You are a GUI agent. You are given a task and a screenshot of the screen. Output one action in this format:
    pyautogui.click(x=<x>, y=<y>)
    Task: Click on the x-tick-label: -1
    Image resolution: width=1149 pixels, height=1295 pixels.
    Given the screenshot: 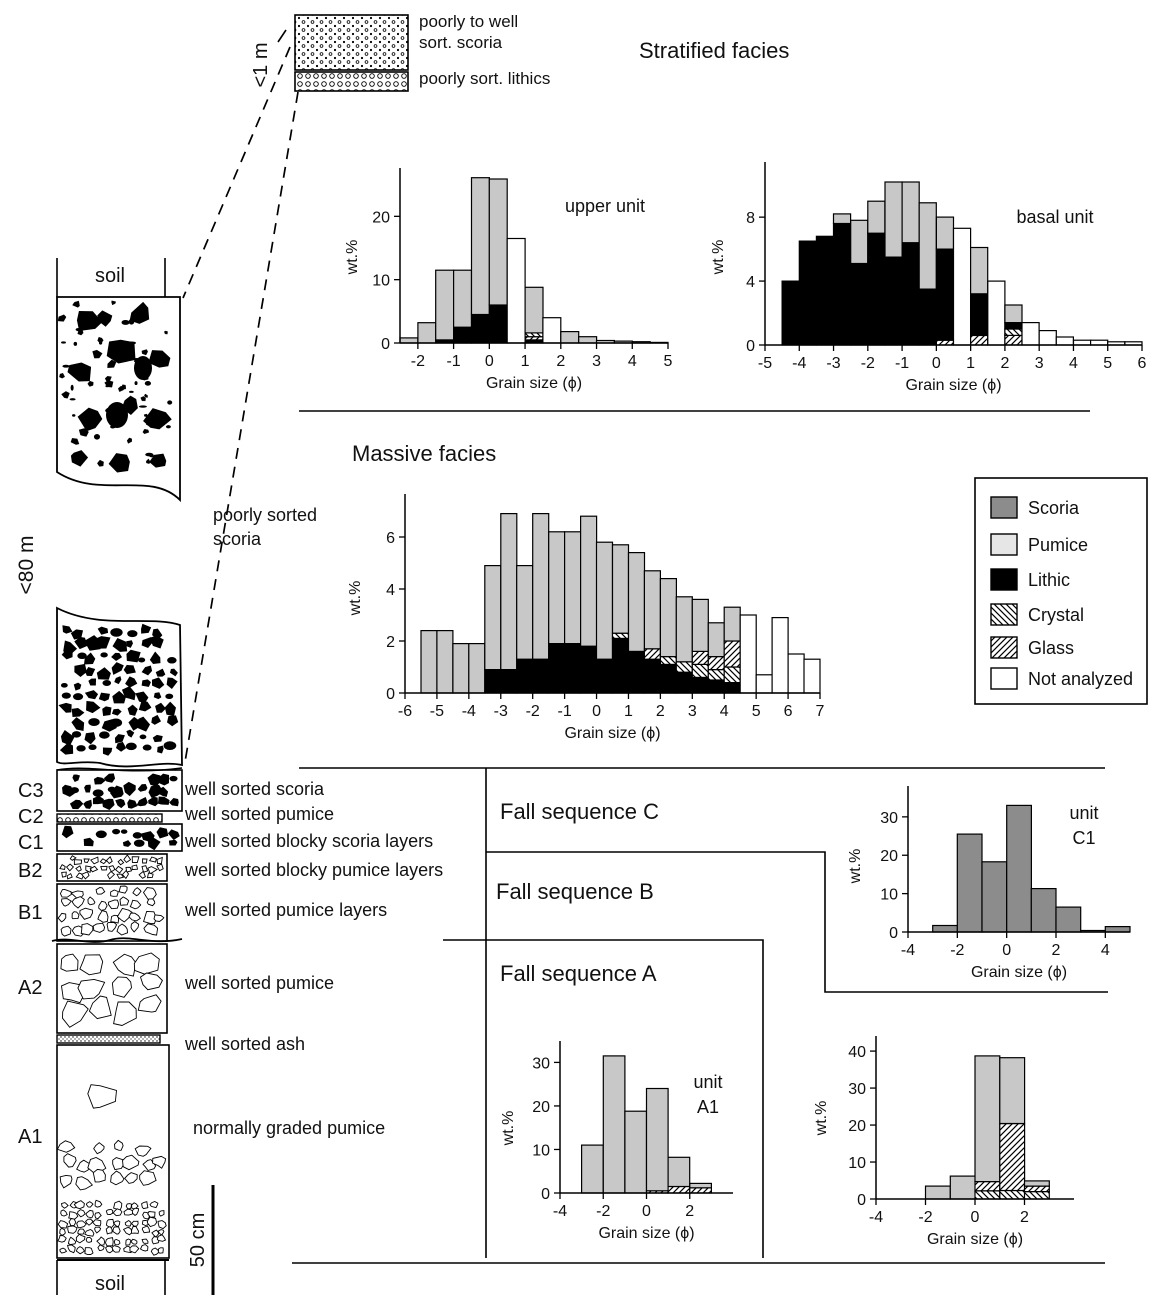 What is the action you would take?
    pyautogui.click(x=453, y=361)
    